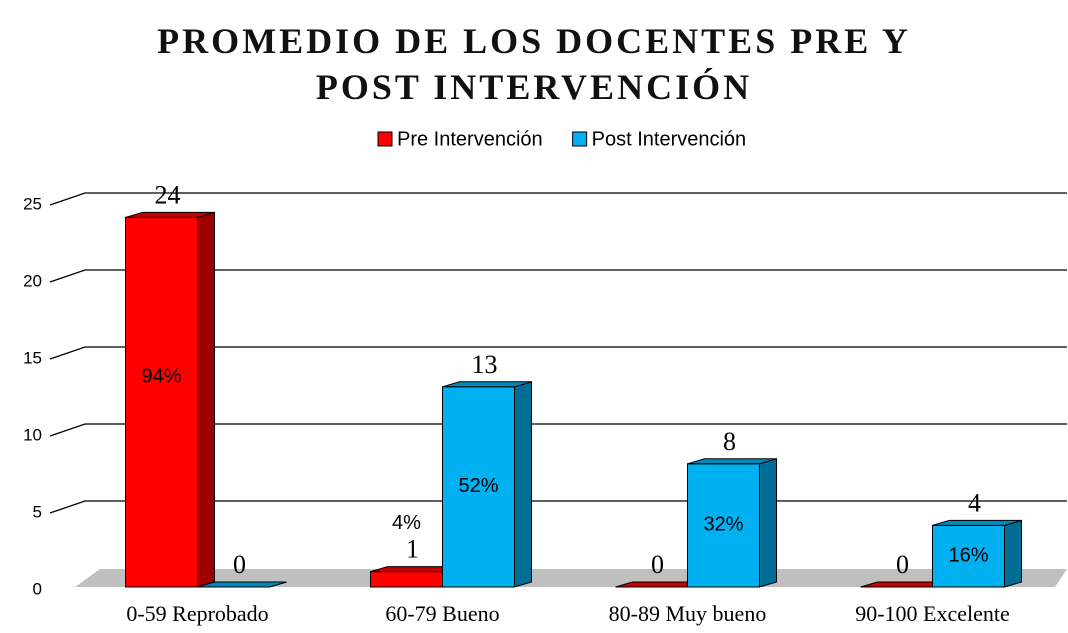 This screenshot has width=1068, height=633. What do you see at coordinates (442, 613) in the screenshot?
I see `x-tick-label: 60-79 Bueno` at bounding box center [442, 613].